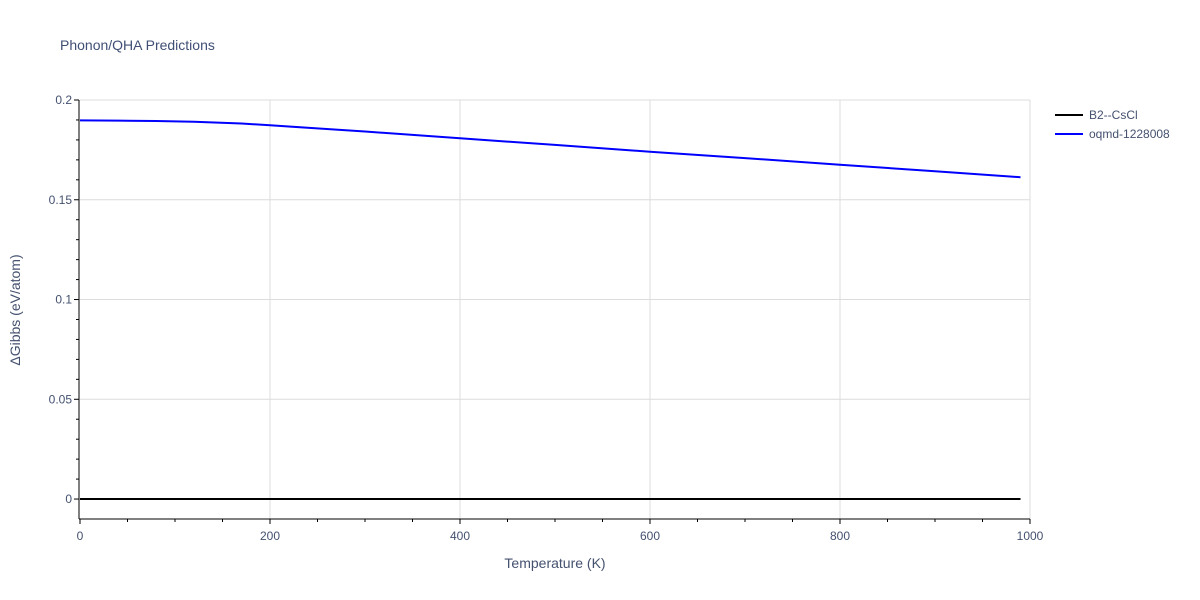 The image size is (1200, 600). What do you see at coordinates (80, 536) in the screenshot?
I see `x-tick-label: 0` at bounding box center [80, 536].